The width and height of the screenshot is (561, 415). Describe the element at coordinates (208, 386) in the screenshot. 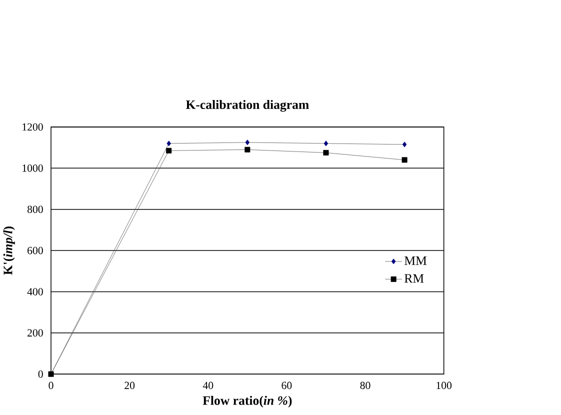

I see `x-tick-label: 40` at that location.